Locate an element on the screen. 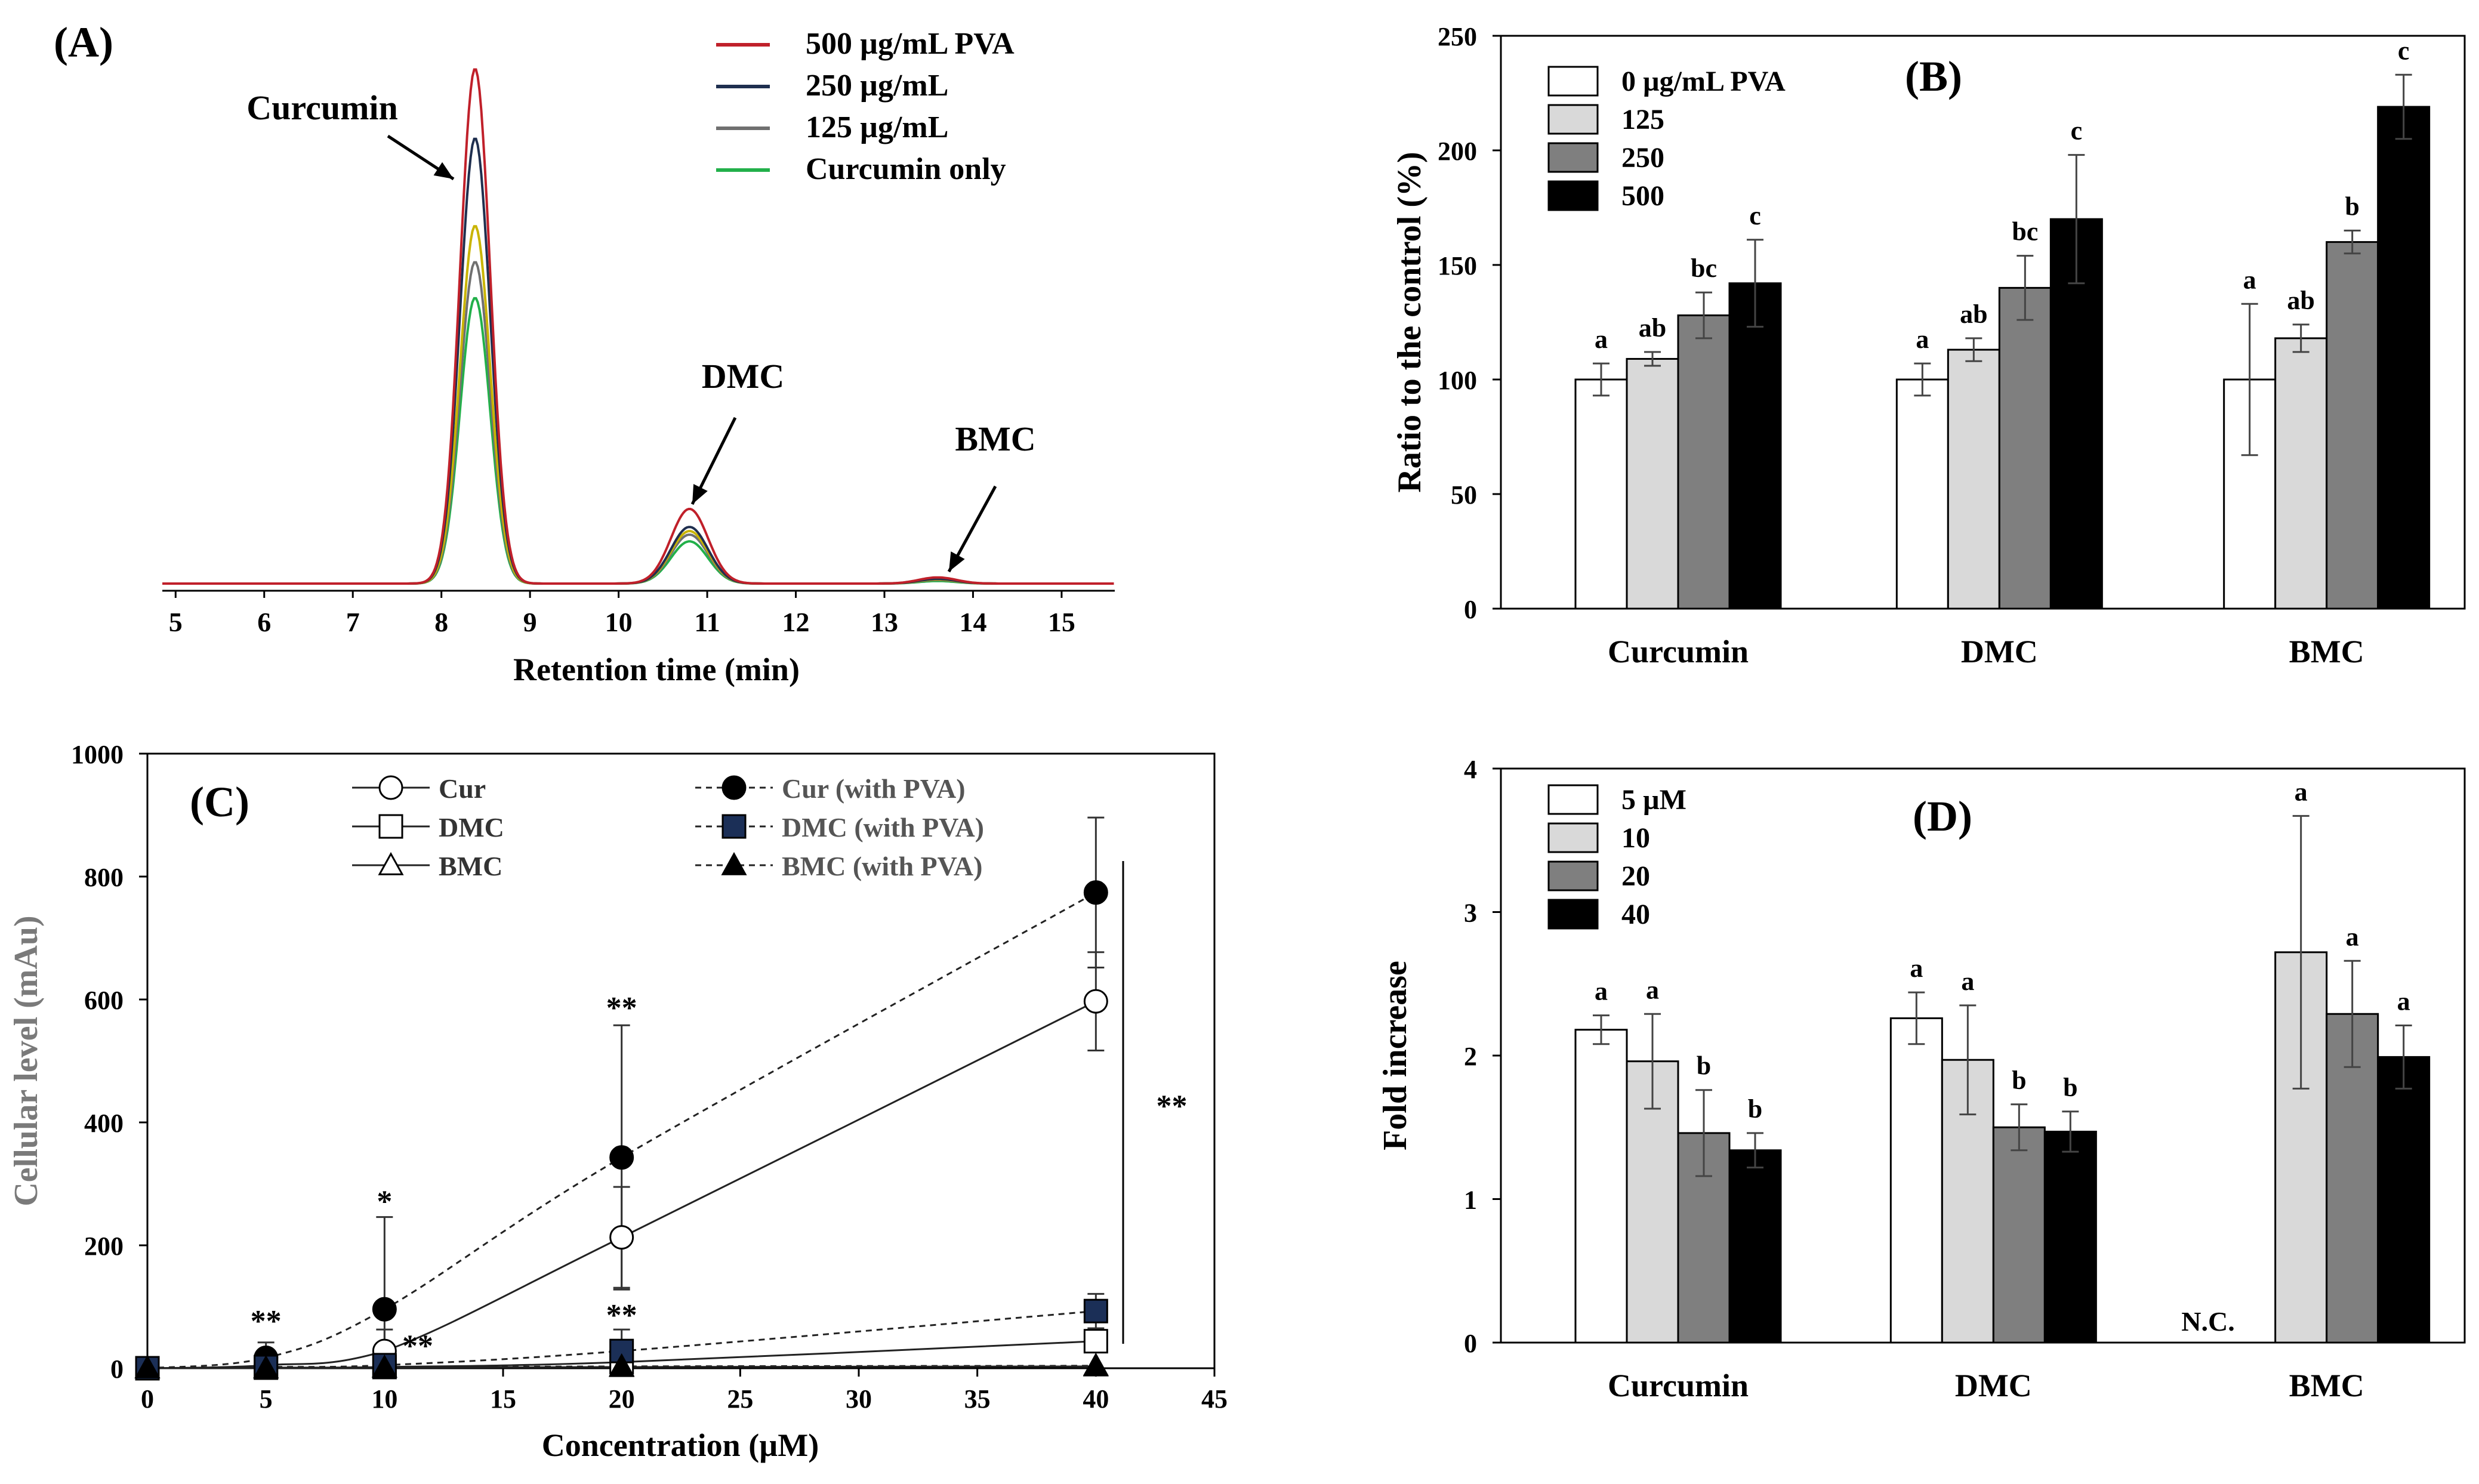 The width and height of the screenshot is (2479, 1484). legend-label: 250 is located at coordinates (1642, 158).